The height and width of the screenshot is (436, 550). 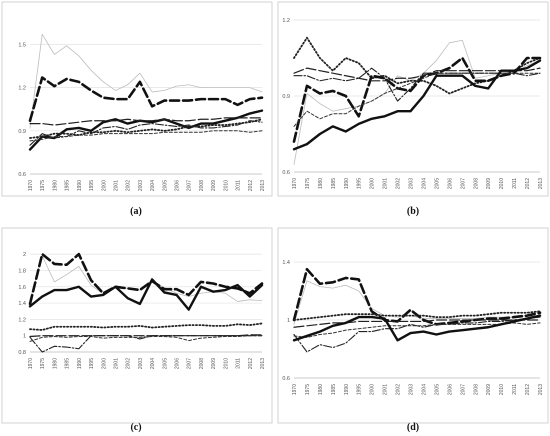 What do you see at coordinates (22, 288) in the screenshot?
I see `y-tick-label: 1.6` at bounding box center [22, 288].